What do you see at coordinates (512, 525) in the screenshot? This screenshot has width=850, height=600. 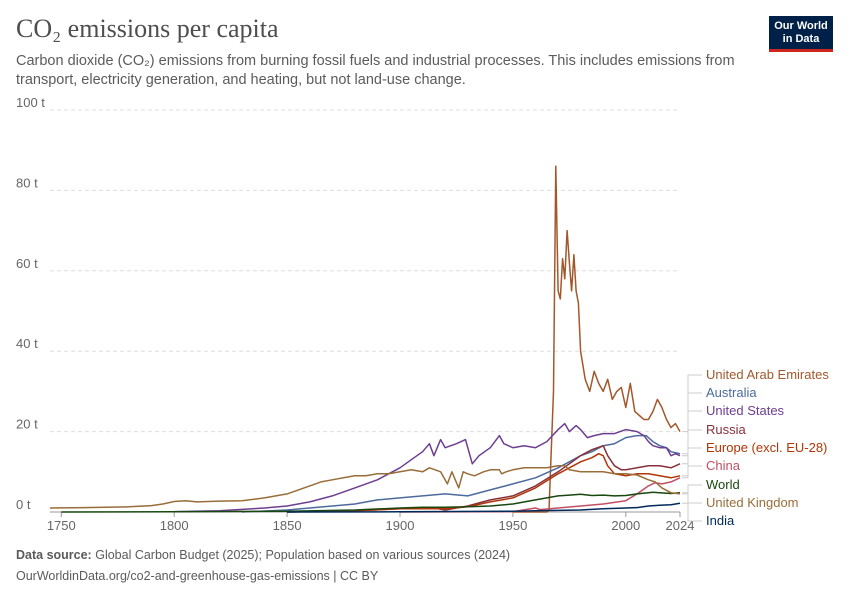 I see `x-tick-label: 1950` at bounding box center [512, 525].